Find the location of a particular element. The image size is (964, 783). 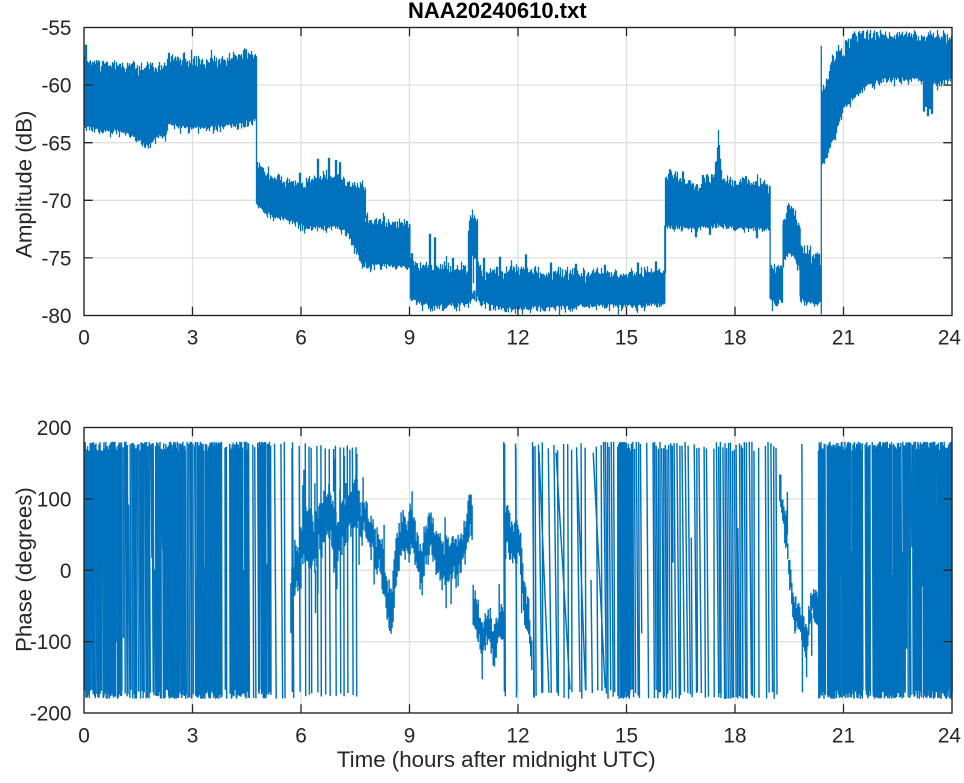

svg-text: -55 is located at coordinates (56, 28).